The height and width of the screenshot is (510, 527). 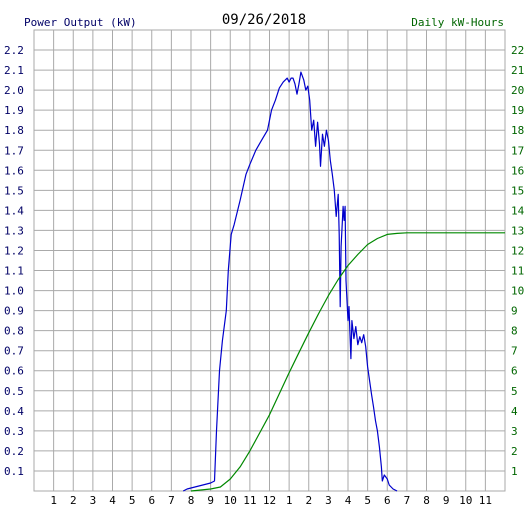 What do you see at coordinates (514, 331) in the screenshot?
I see `y-right-tick-label: 8` at bounding box center [514, 331].